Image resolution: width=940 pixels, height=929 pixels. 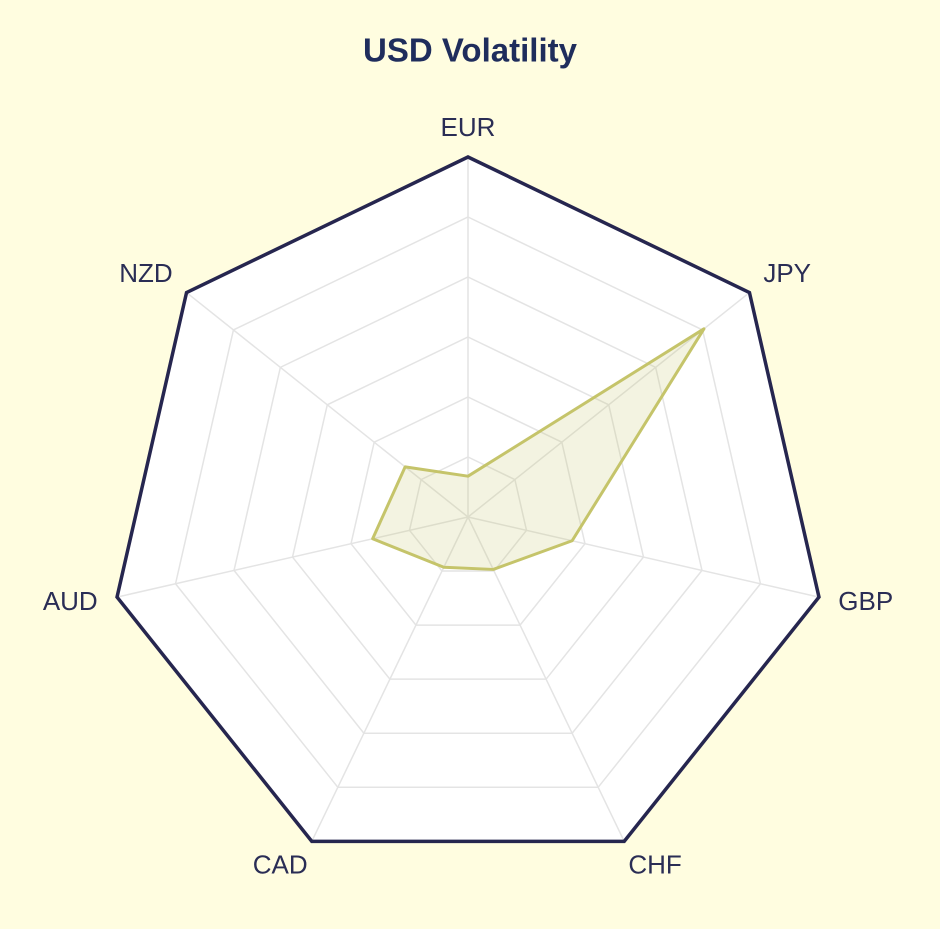 I want to click on axis-label: JPY, so click(x=787, y=273).